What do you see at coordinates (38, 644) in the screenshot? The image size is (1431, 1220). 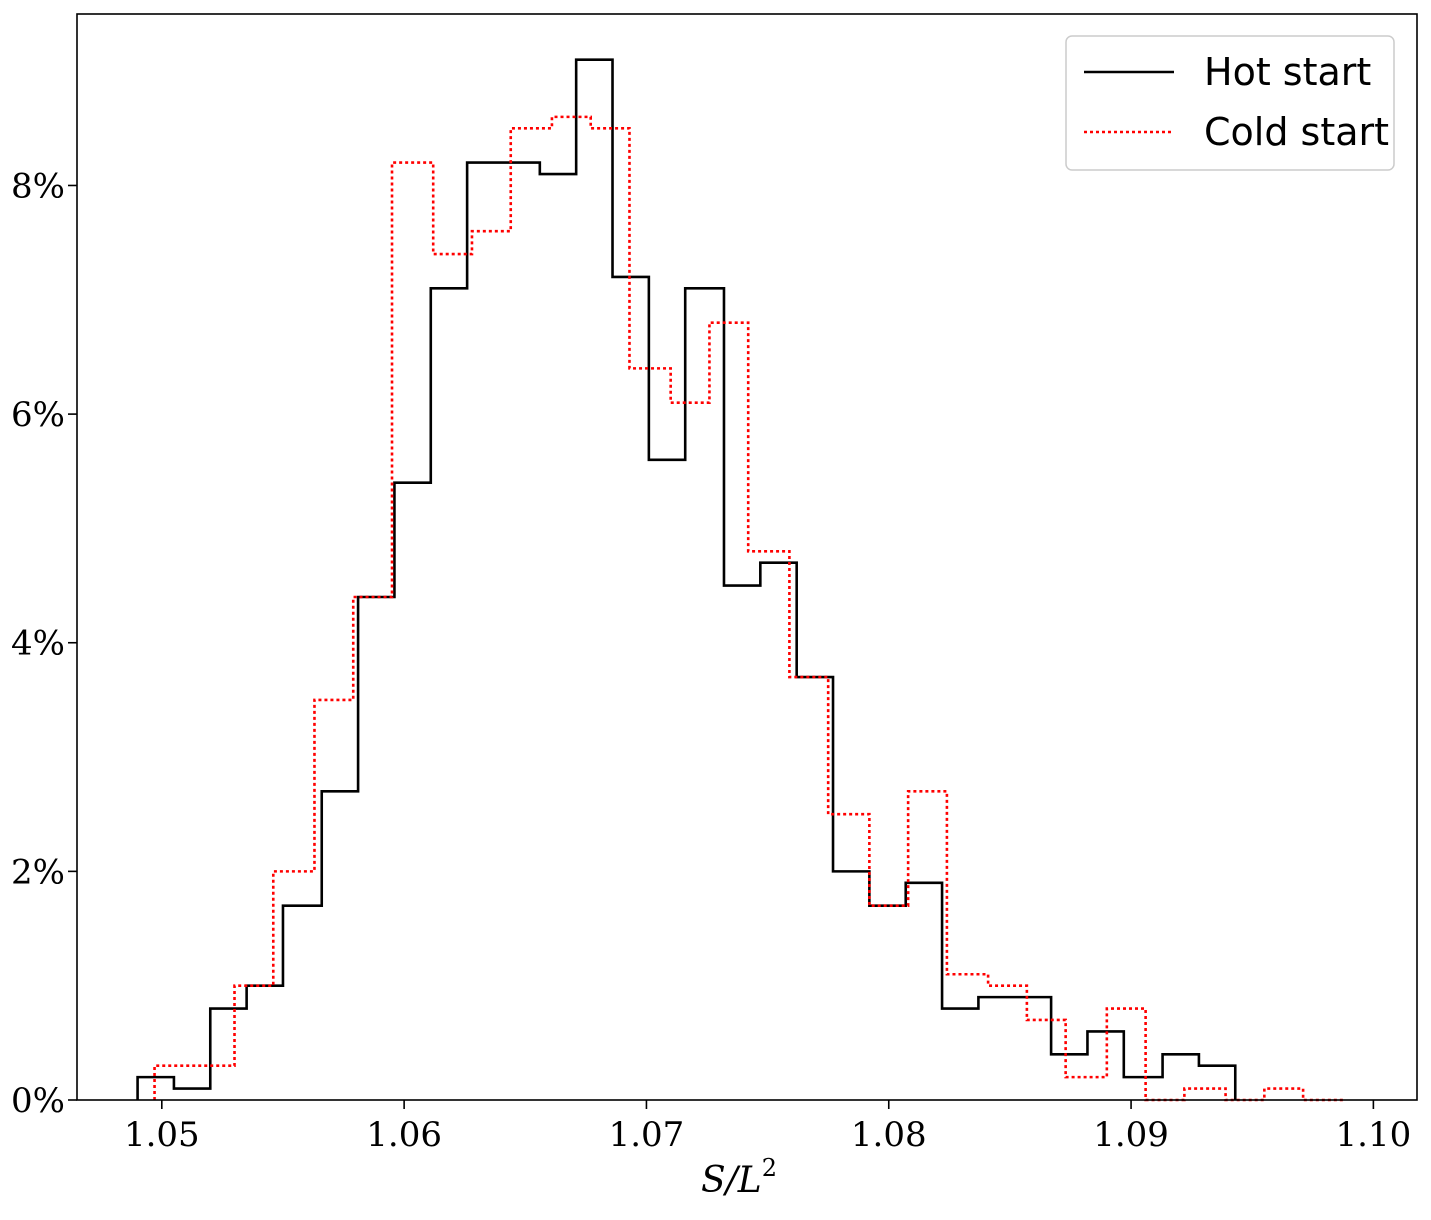 I see `y-tick-label: 4%` at bounding box center [38, 644].